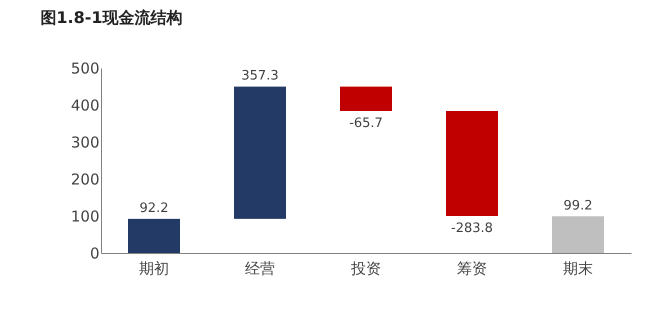  I want to click on y-tick-label: 300, so click(85, 143).